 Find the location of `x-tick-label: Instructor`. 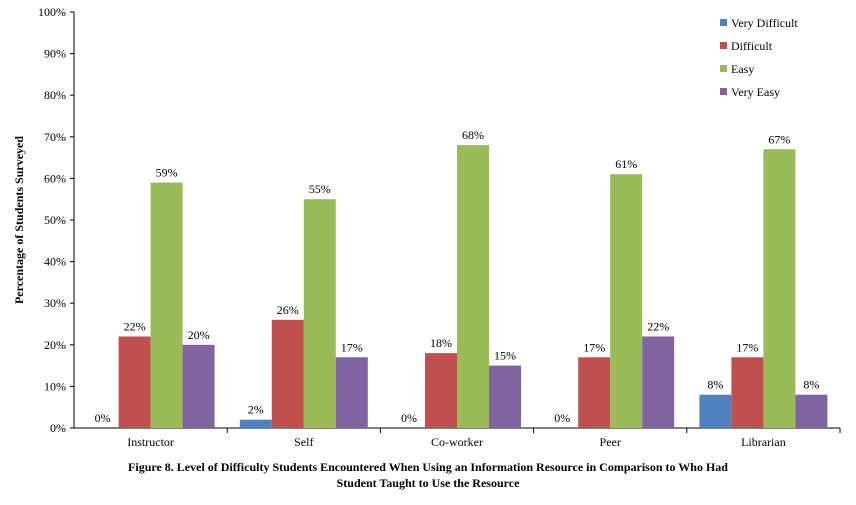

x-tick-label: Instructor is located at coordinates (150, 442).